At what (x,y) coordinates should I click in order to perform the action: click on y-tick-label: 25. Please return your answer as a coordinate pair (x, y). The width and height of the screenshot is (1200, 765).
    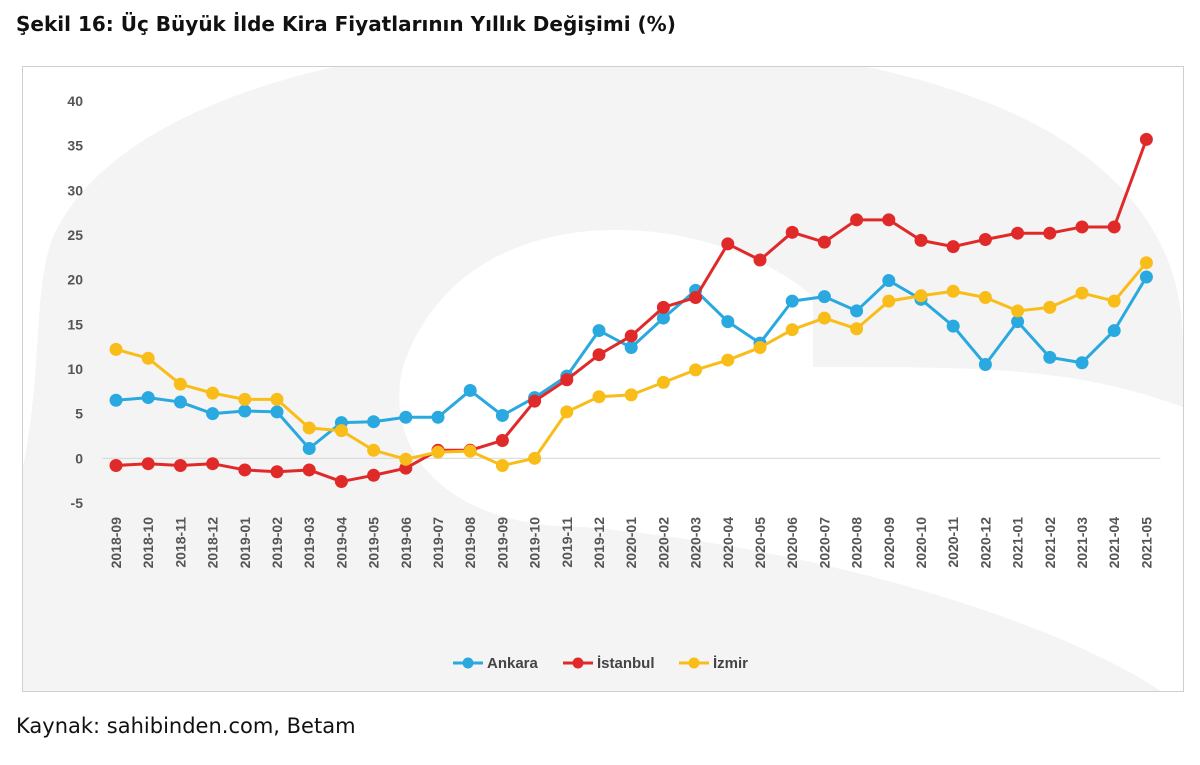
    Looking at the image, I should click on (75, 235).